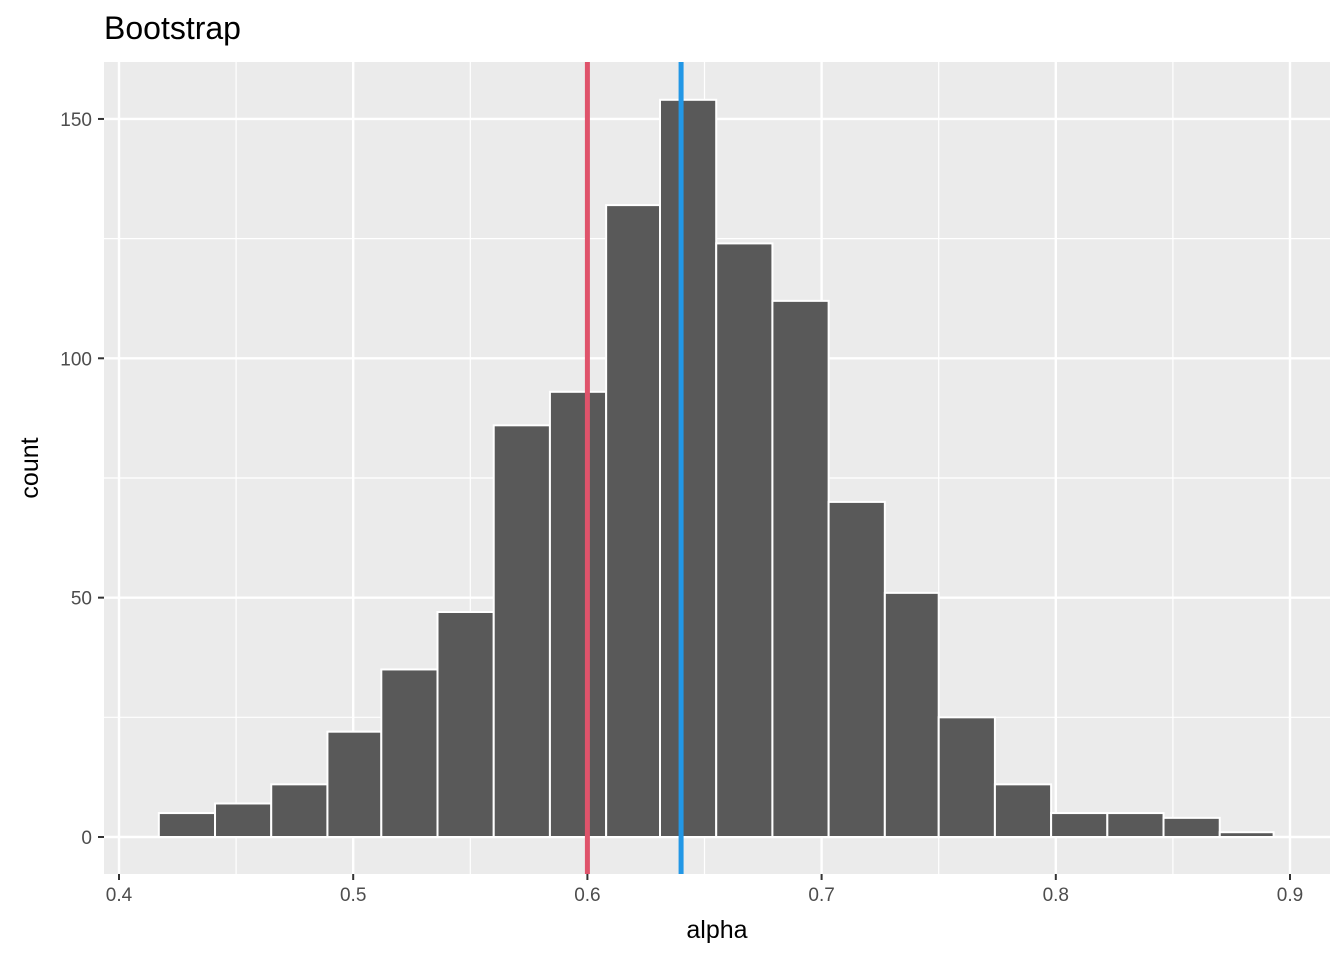 Image resolution: width=1344 pixels, height=960 pixels. I want to click on x-tick-label: 0.4, so click(119, 895).